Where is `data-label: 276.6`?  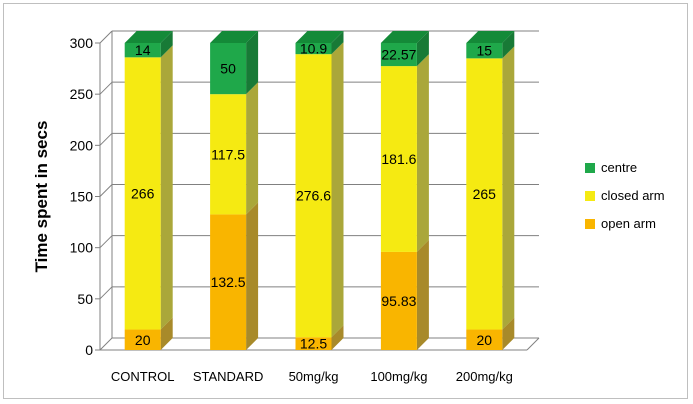
data-label: 276.6 is located at coordinates (313, 196).